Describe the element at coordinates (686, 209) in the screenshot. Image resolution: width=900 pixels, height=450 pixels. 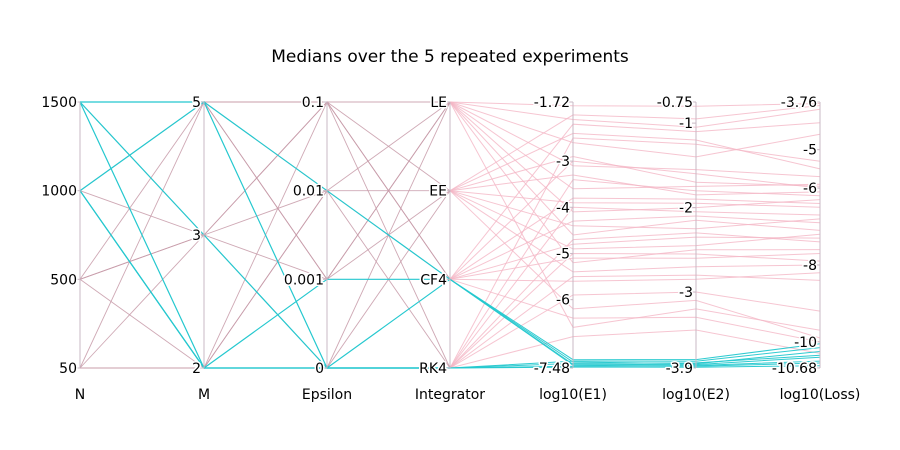
I see `tick-label-log10-e2: -2` at that location.